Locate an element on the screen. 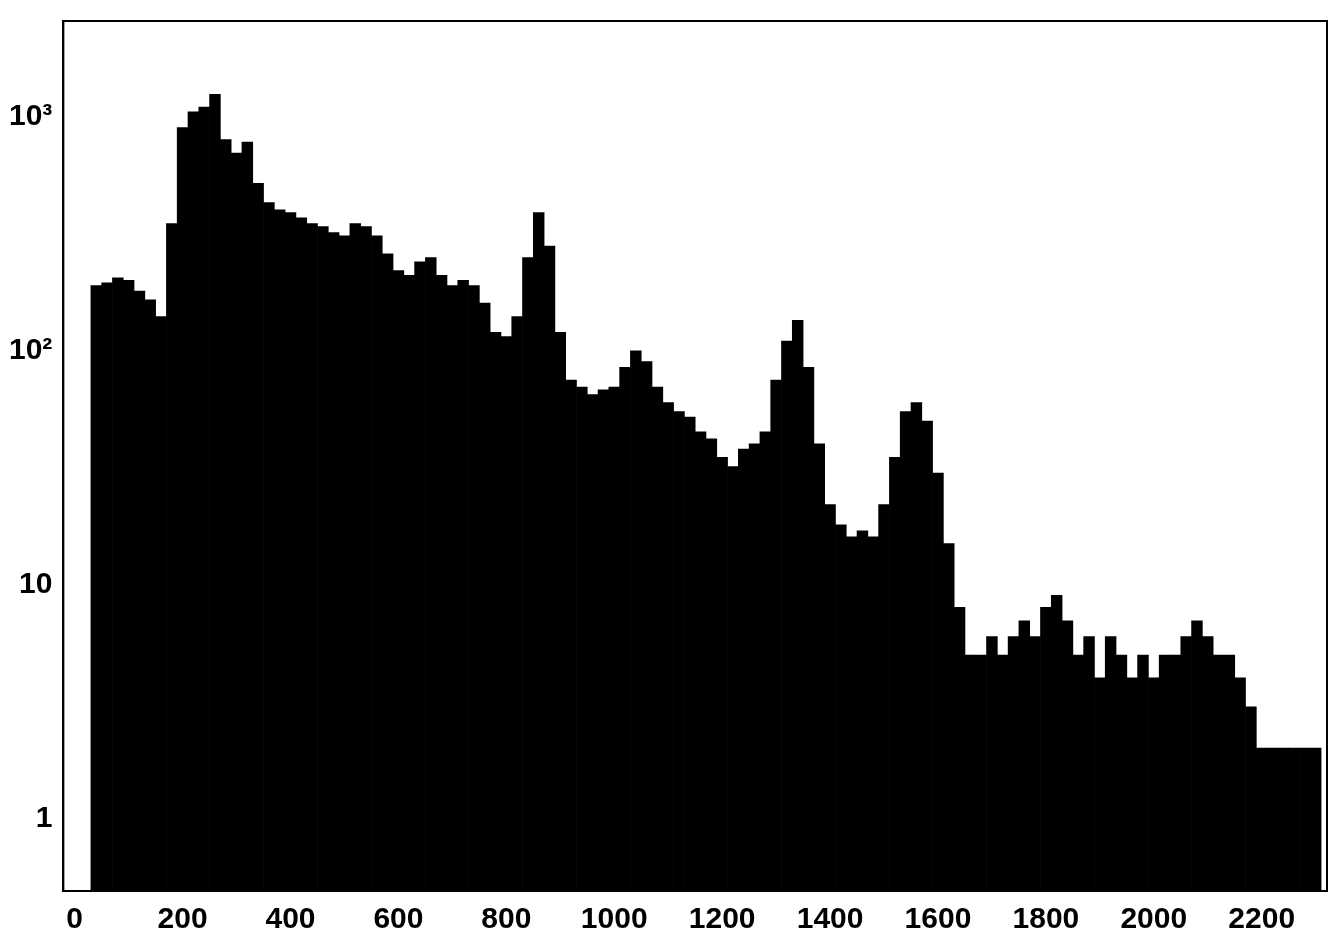 The width and height of the screenshot is (1331, 945). x-tick-label: 600 is located at coordinates (398, 918).